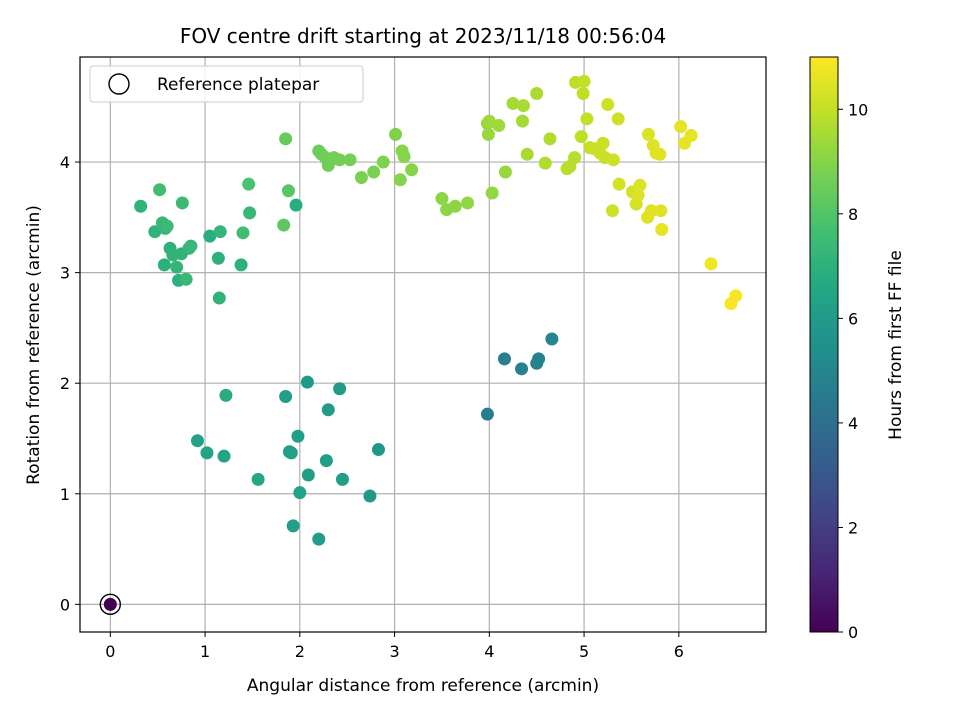 The width and height of the screenshot is (960, 720). What do you see at coordinates (110, 651) in the screenshot?
I see `x-tick-label: 0` at bounding box center [110, 651].